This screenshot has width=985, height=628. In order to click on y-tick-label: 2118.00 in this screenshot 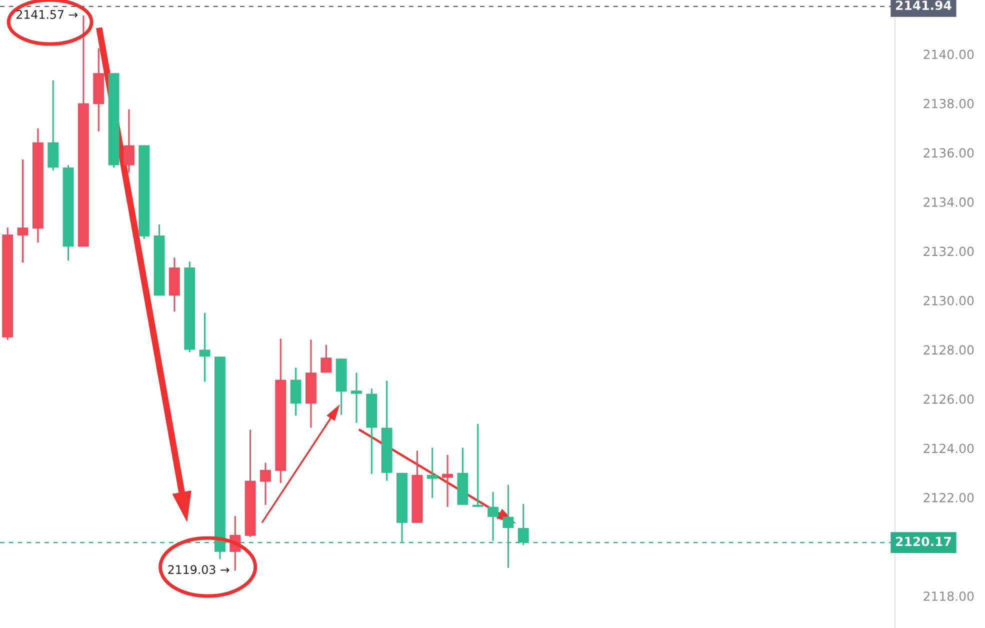, I will do `click(949, 596)`.